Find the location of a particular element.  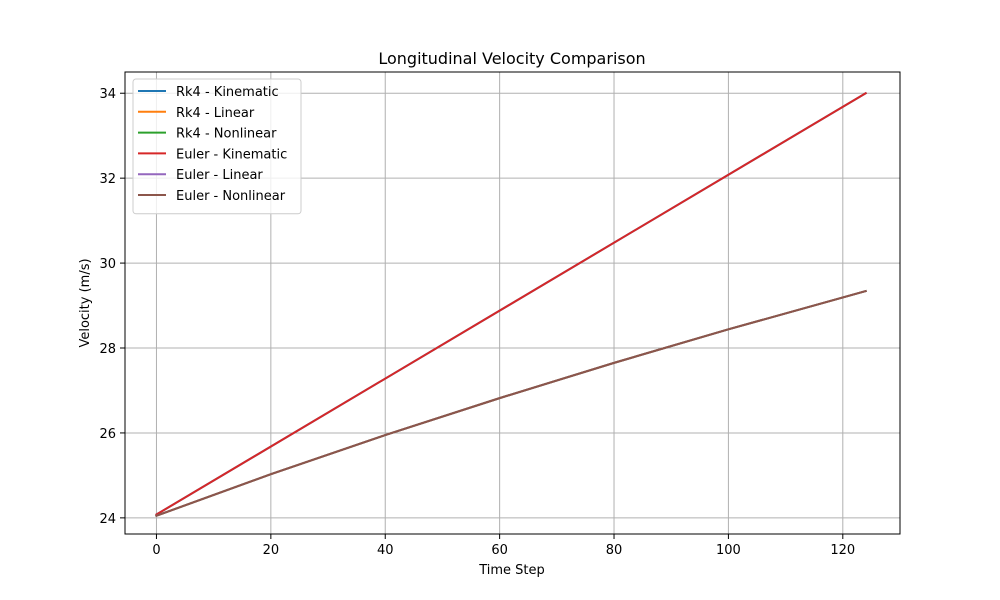

legend-label: Euler - Linear is located at coordinates (219, 175).